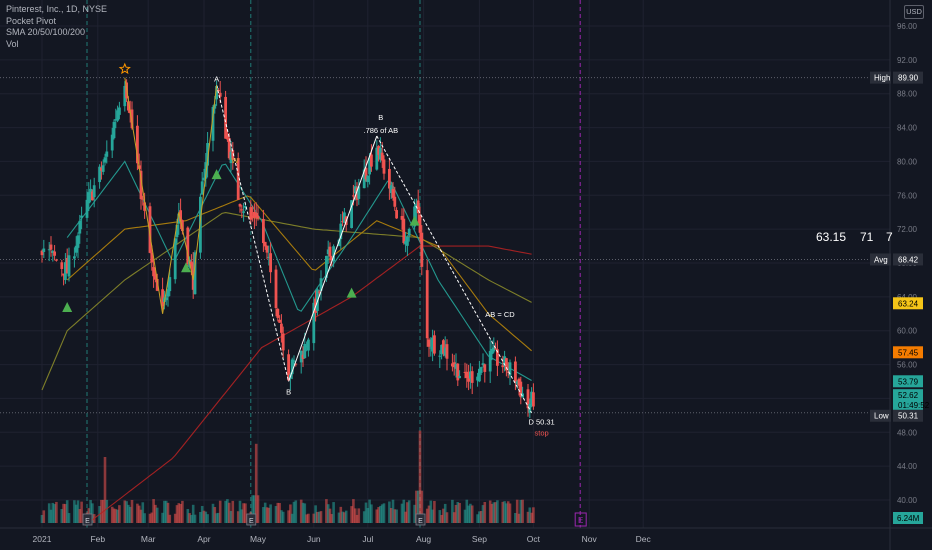  What do you see at coordinates (57, 9) in the screenshot?
I see `legend-symbol: Pinterest, Inc., 1D, NYSE` at bounding box center [57, 9].